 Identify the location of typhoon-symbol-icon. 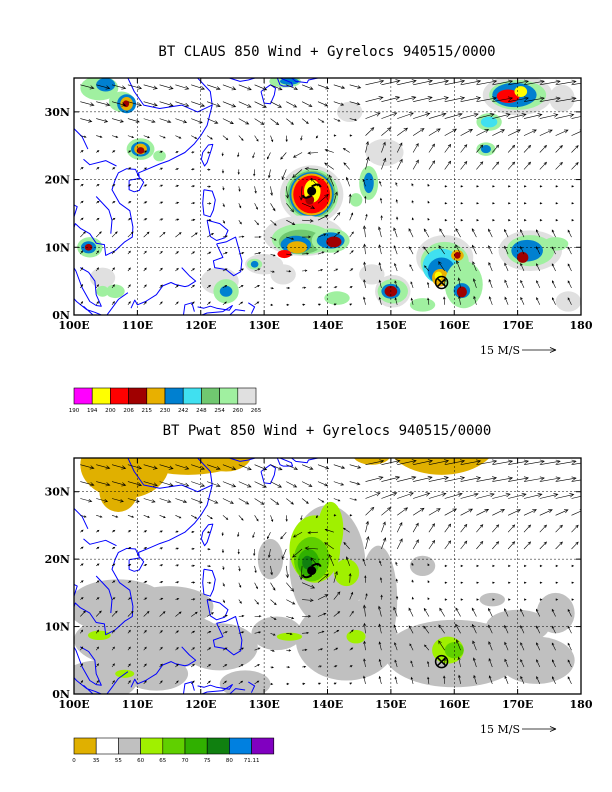
(307, 576).